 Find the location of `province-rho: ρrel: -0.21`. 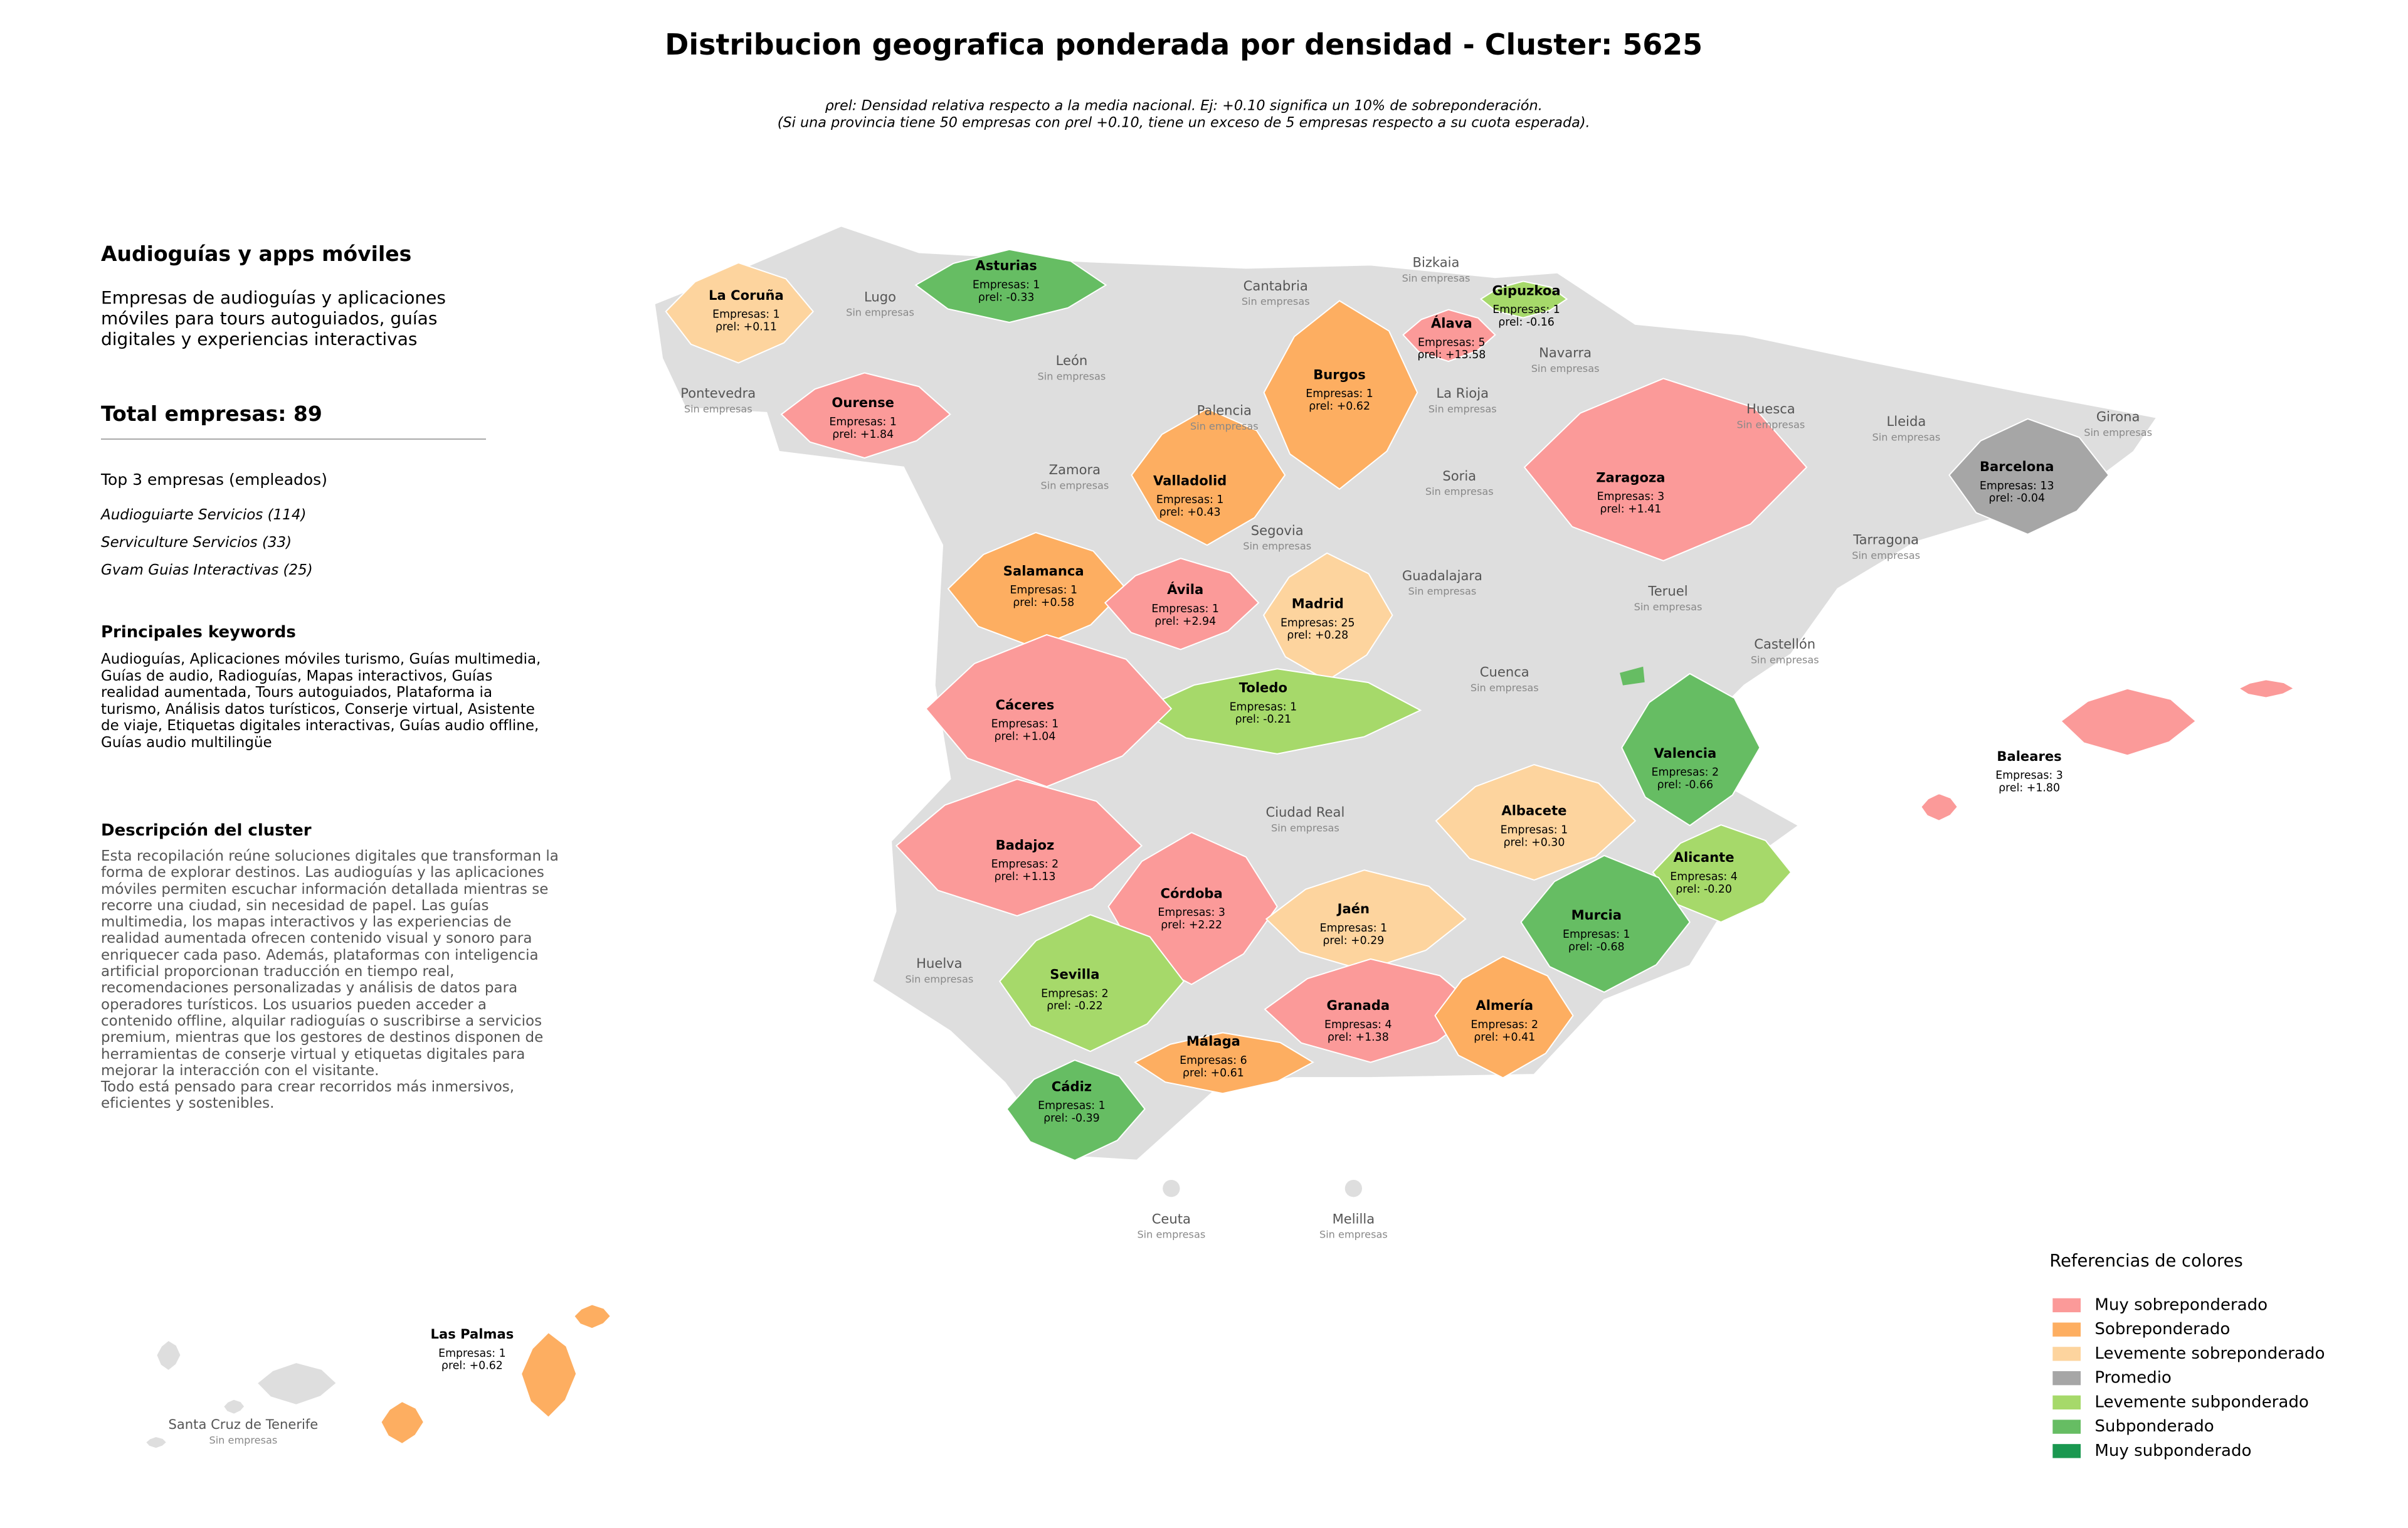

province-rho: ρrel: -0.21 is located at coordinates (1263, 719).